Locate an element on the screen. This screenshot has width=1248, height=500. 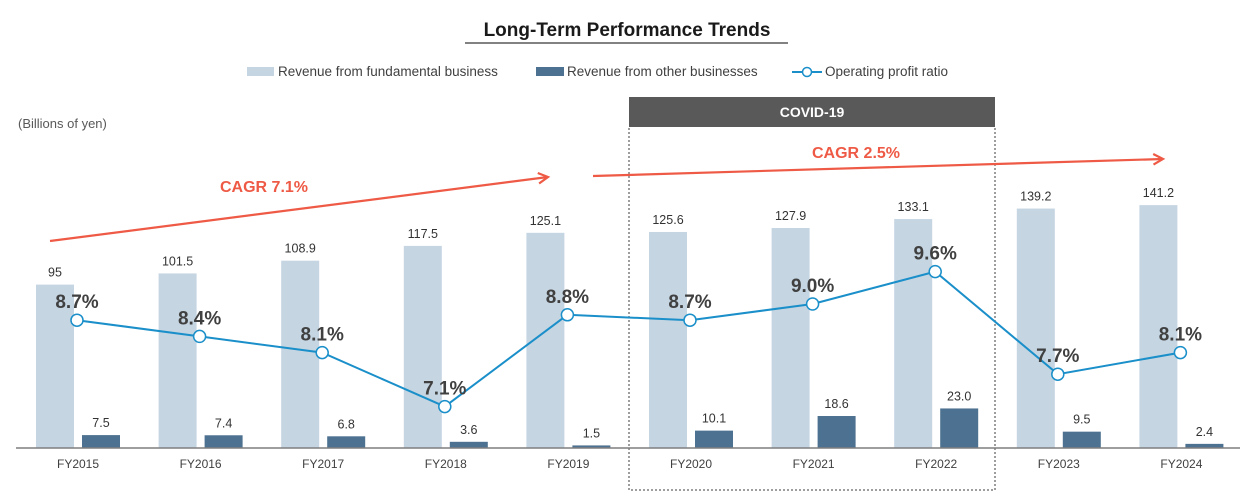
profit-ratio-point-fy2022 is located at coordinates (935, 271).